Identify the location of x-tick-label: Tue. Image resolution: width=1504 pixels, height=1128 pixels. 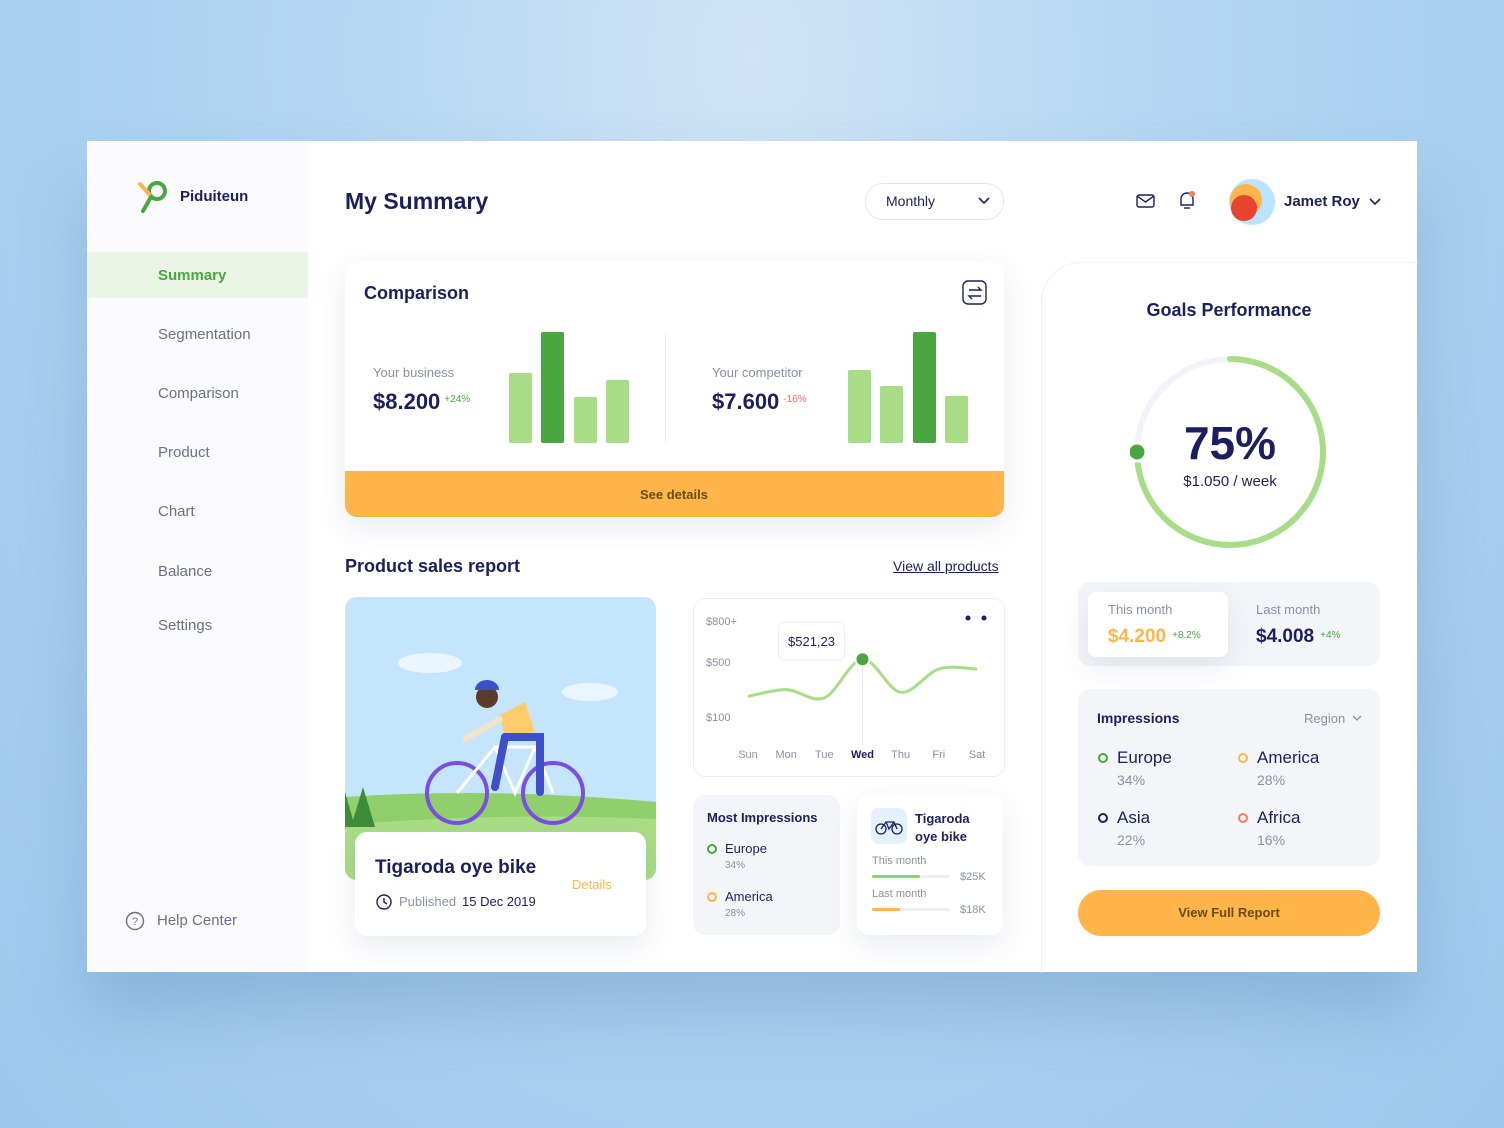
(824, 755).